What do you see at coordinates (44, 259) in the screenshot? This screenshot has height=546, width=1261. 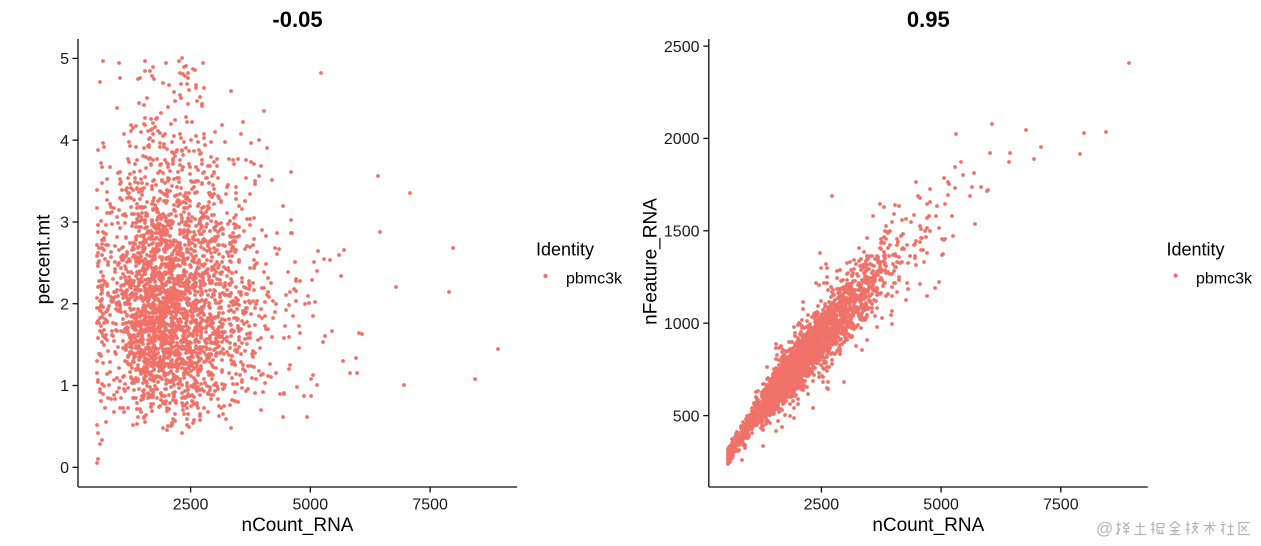 I see `svg-text: percent.mt` at bounding box center [44, 259].